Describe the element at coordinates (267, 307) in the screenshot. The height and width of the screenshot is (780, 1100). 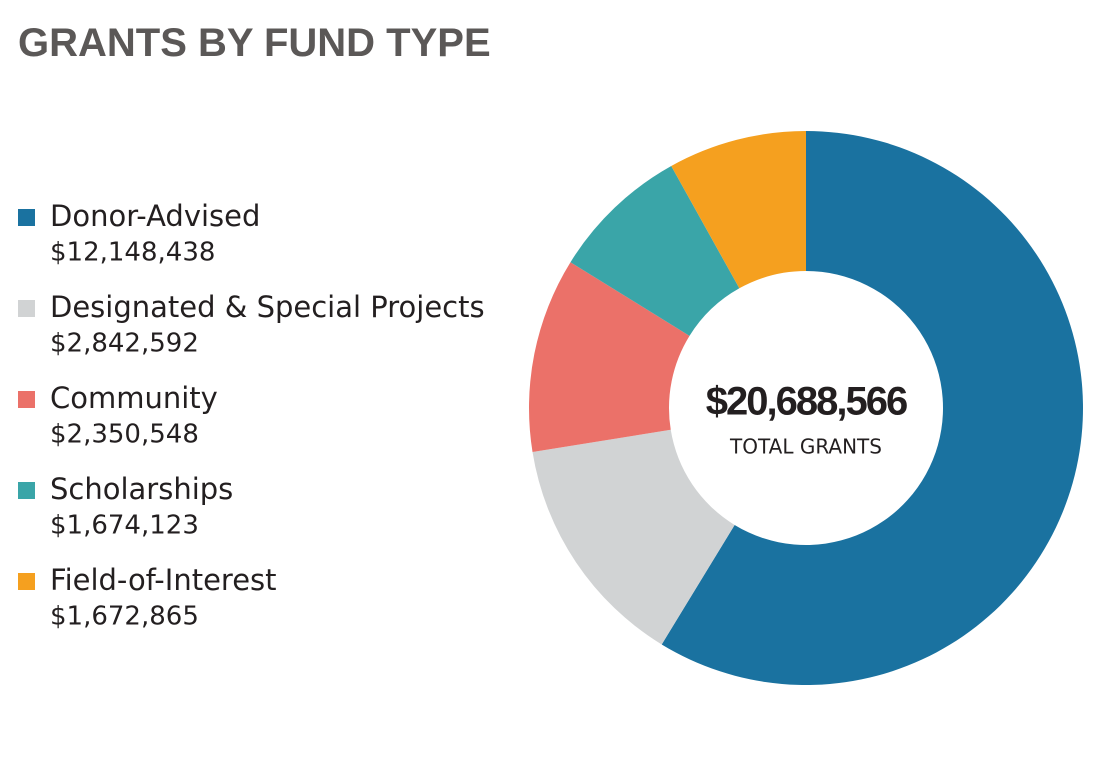
I see `legend-label: Designated & Special Projects` at that location.